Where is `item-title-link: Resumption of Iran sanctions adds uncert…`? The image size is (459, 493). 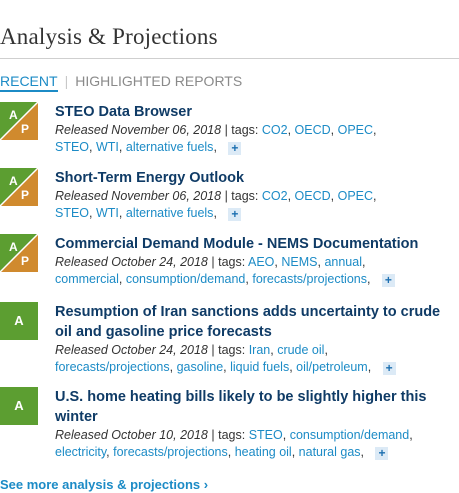
item-title-link: Resumption of Iran sanctions adds uncert… is located at coordinates (248, 322).